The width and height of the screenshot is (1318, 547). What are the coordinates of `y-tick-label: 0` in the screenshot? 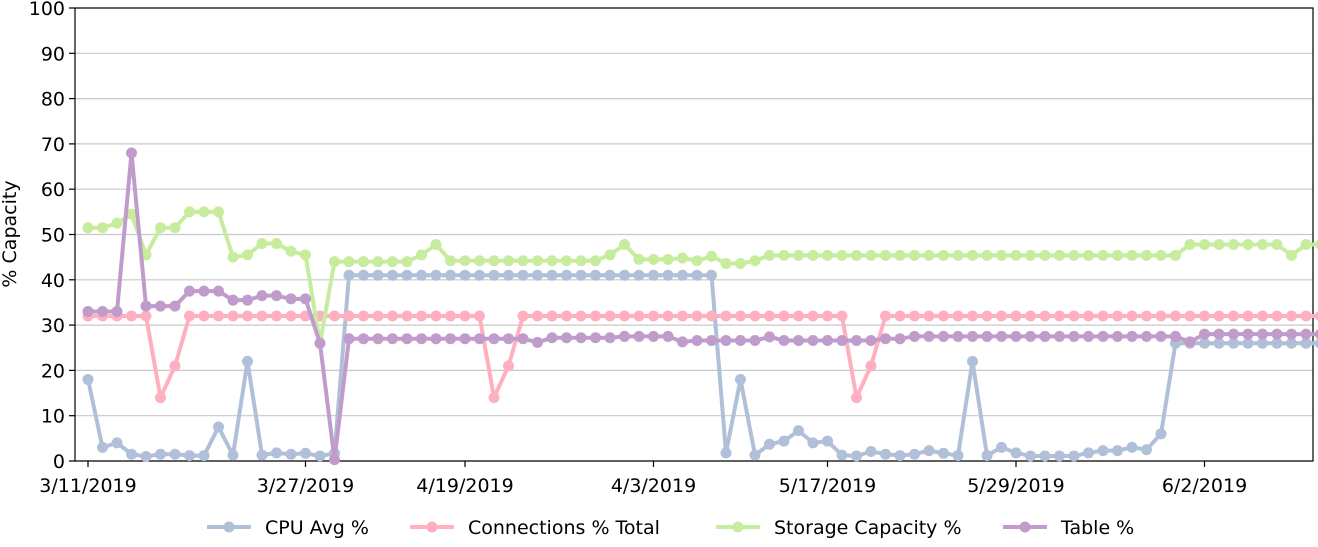 It's located at (59, 462).